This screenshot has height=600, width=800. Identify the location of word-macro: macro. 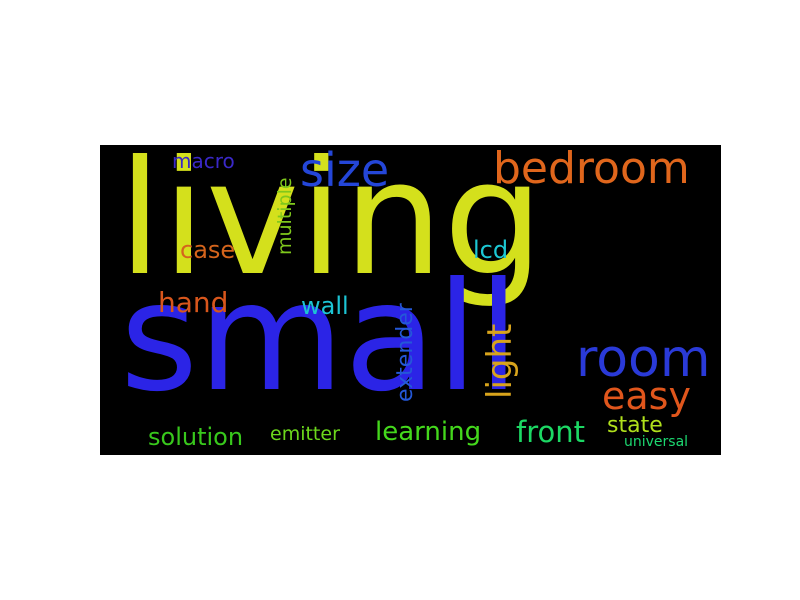
(203, 161).